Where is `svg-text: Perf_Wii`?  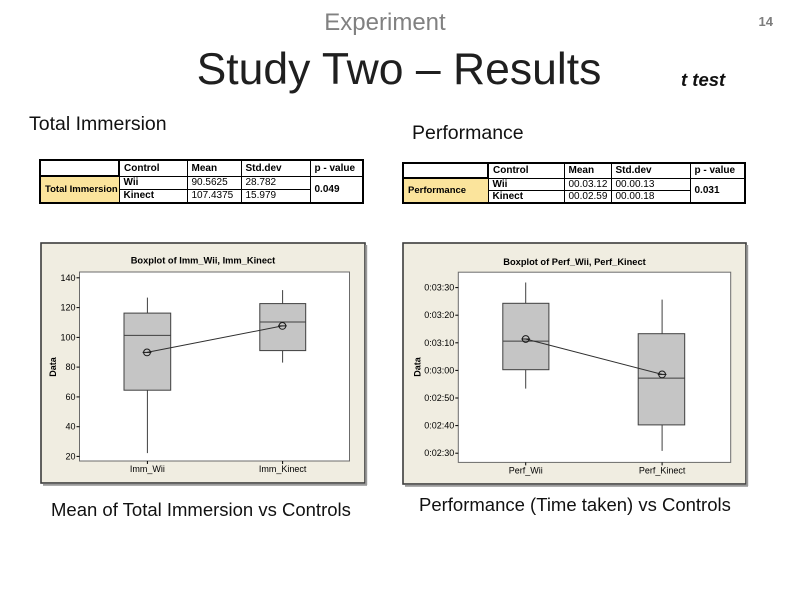
svg-text: Perf_Wii is located at coordinates (526, 471).